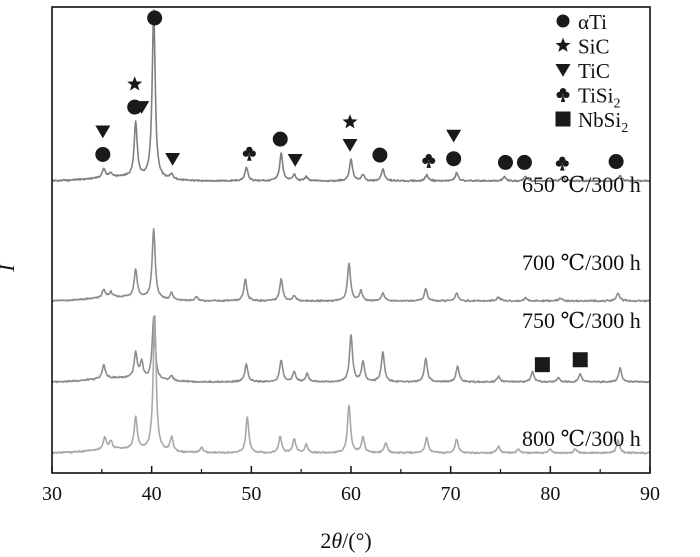  Describe the element at coordinates (152, 494) in the screenshot. I see `x-tick-label-40: 40` at that location.